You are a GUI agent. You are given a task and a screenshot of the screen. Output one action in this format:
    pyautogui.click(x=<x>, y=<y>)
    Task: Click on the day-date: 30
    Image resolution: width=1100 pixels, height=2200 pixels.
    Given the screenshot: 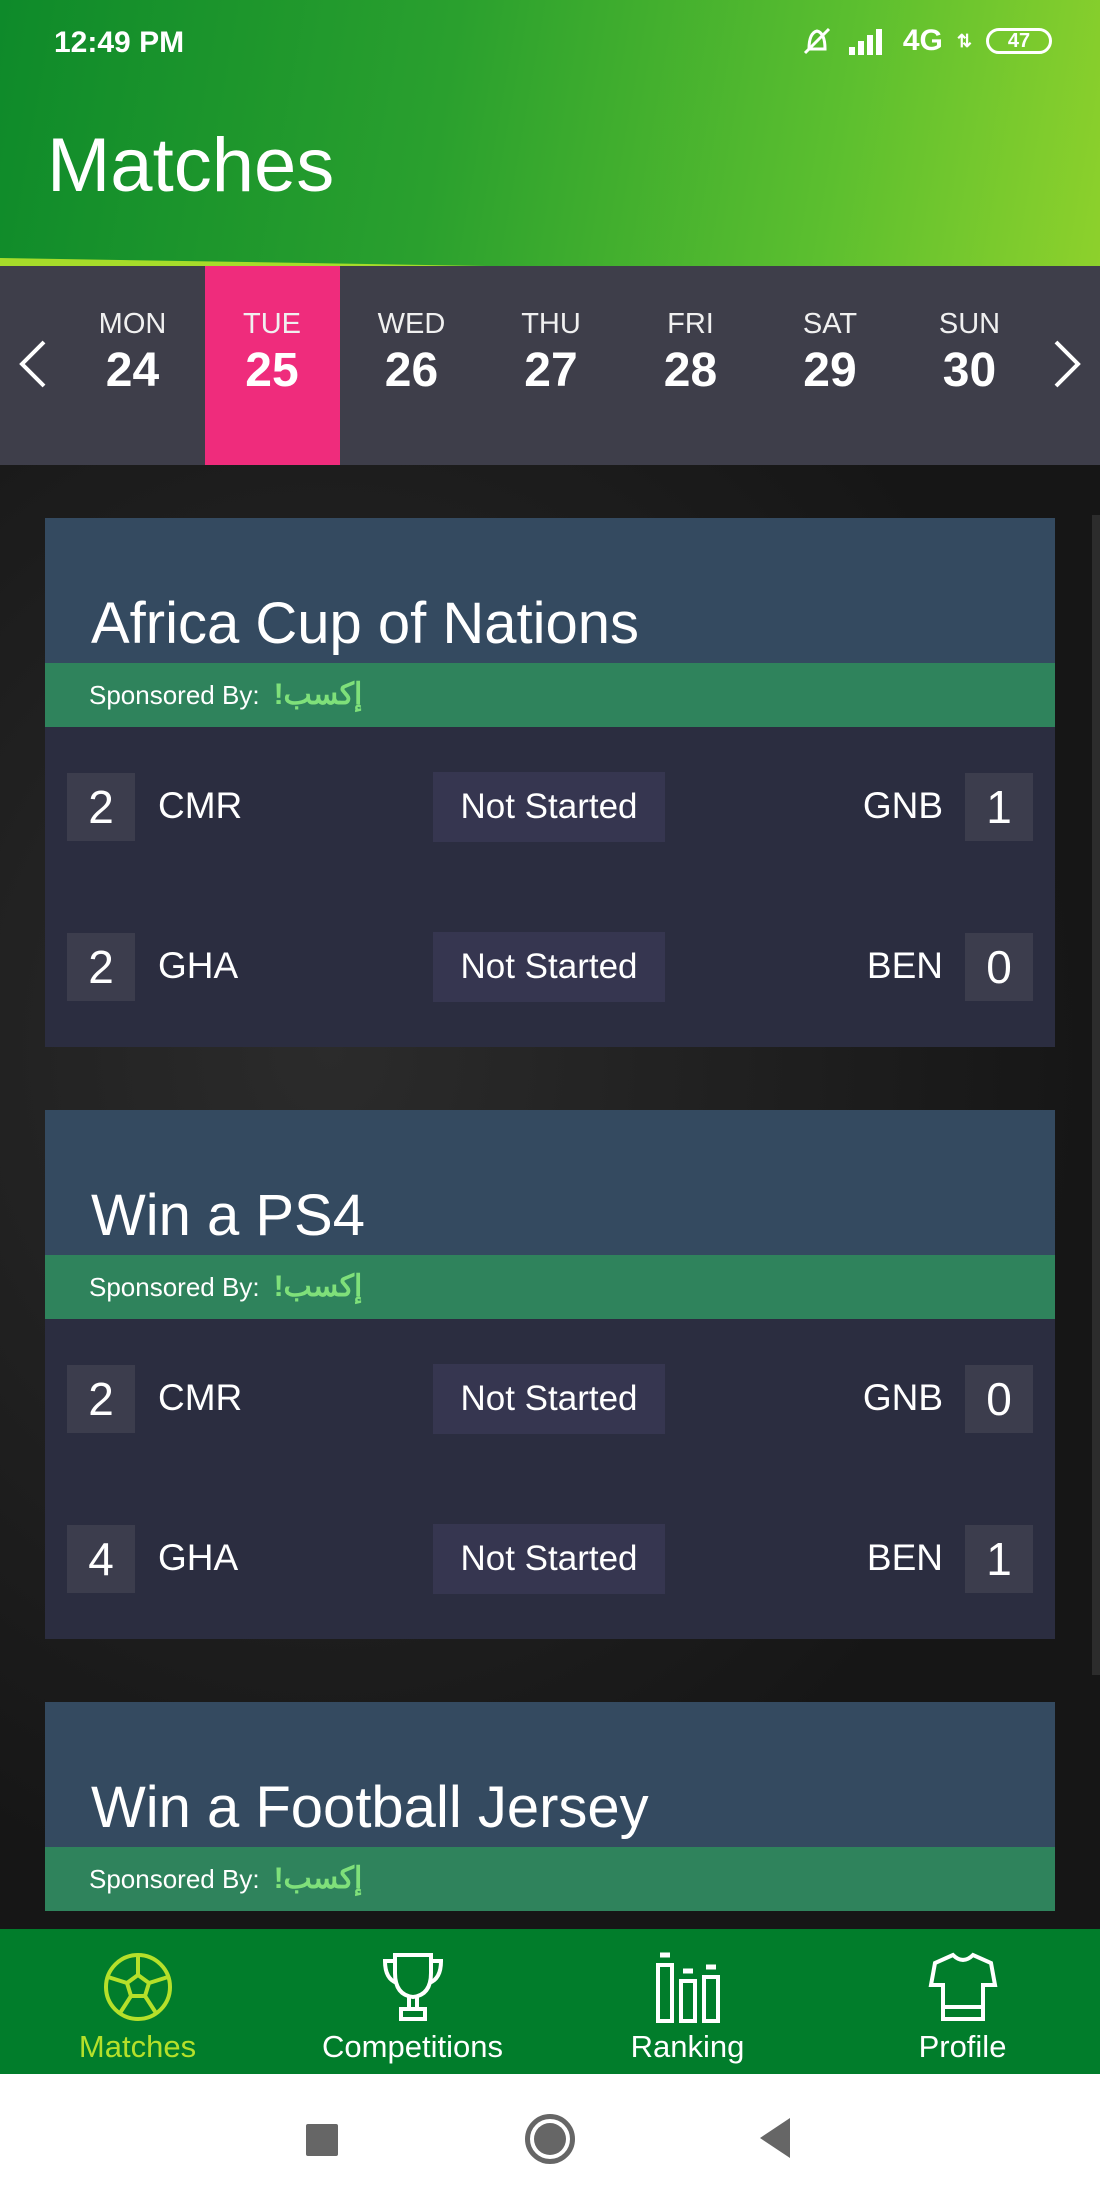 What is the action you would take?
    pyautogui.click(x=969, y=370)
    